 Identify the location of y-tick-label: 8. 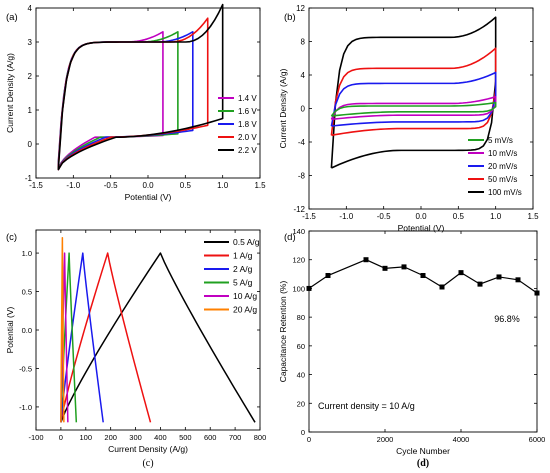
(303, 42).